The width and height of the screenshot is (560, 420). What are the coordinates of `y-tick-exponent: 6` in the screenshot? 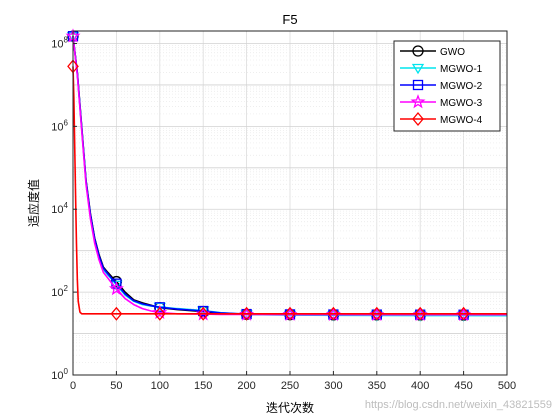 It's located at (66, 122).